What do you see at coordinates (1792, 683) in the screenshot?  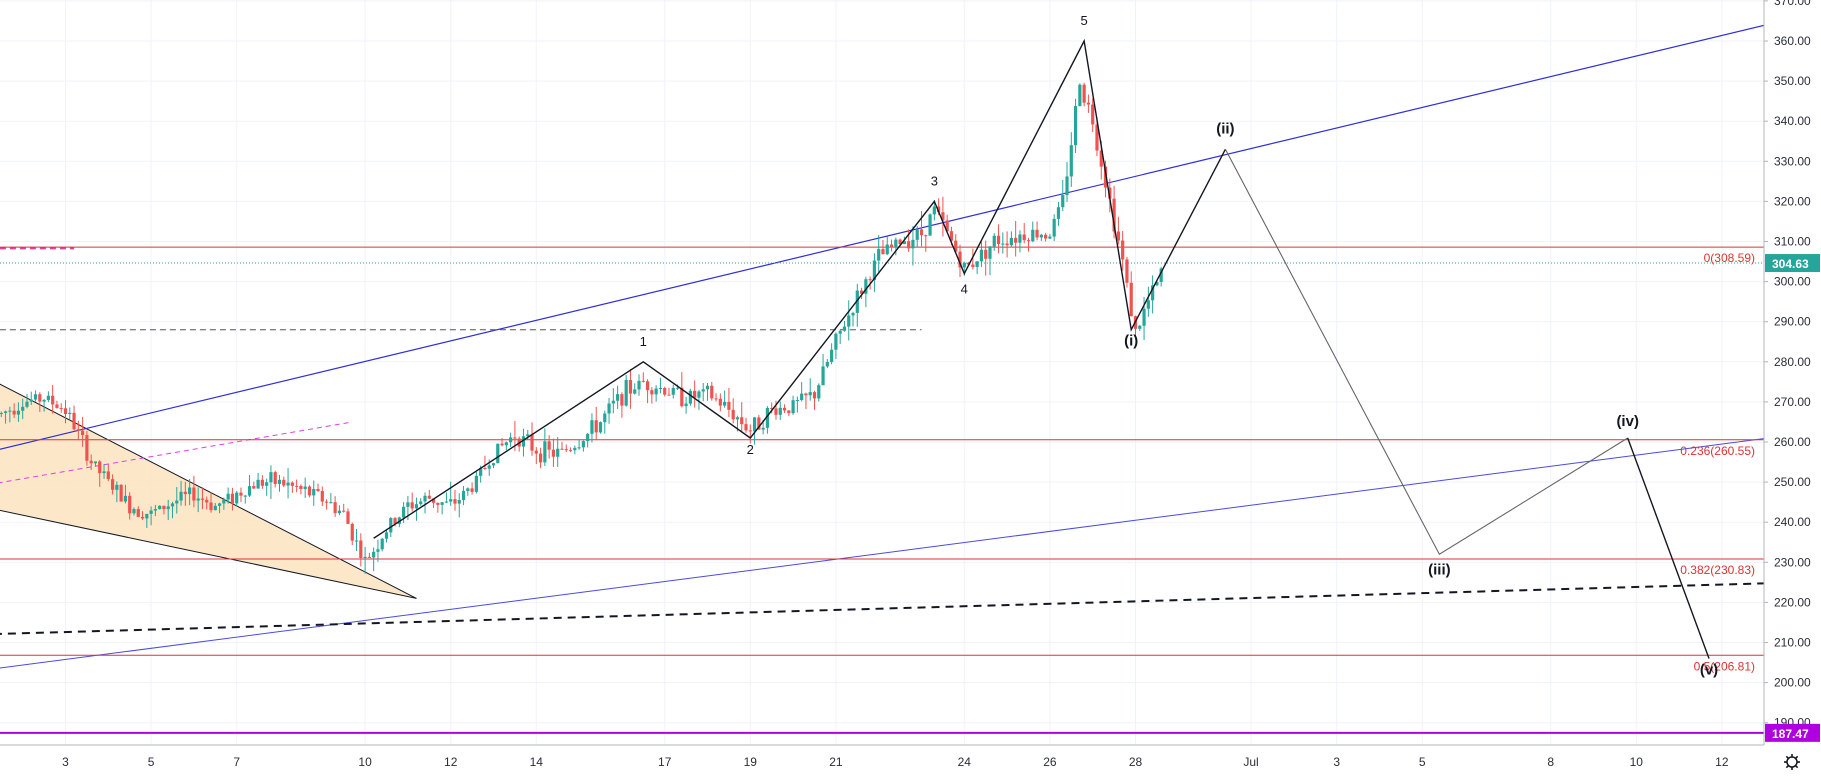 I see `price-tick-label: 200.00` at bounding box center [1792, 683].